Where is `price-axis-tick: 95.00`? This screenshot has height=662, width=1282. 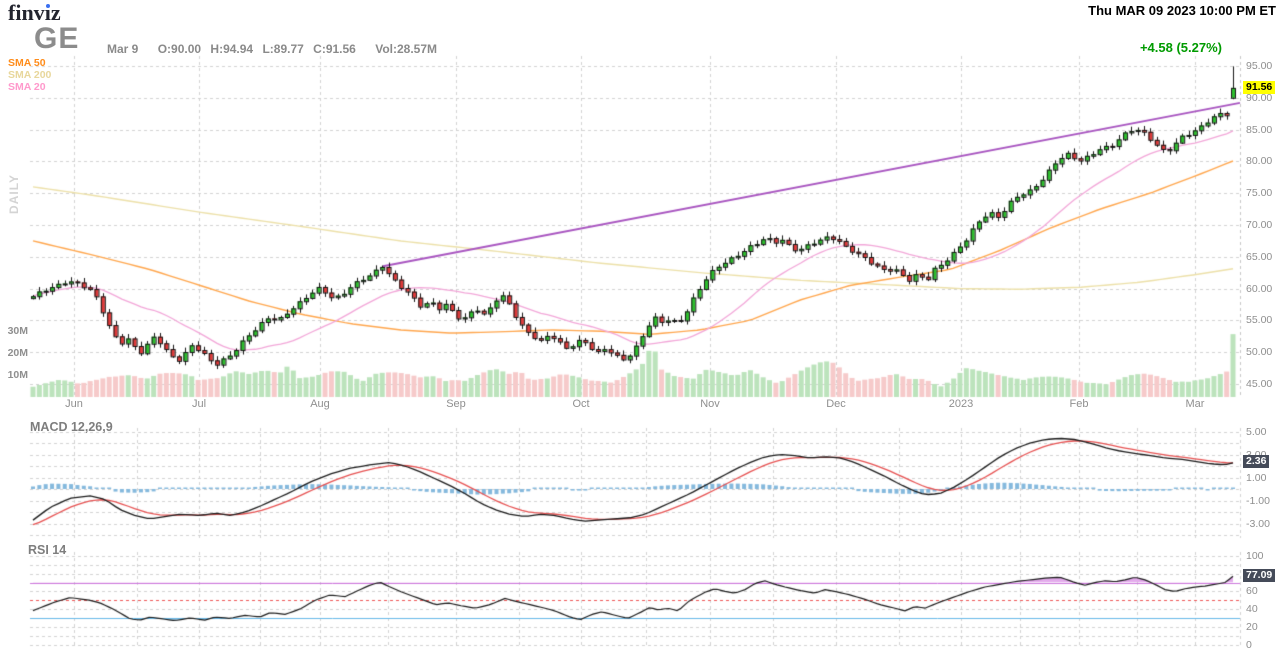 price-axis-tick: 95.00 is located at coordinates (1259, 66).